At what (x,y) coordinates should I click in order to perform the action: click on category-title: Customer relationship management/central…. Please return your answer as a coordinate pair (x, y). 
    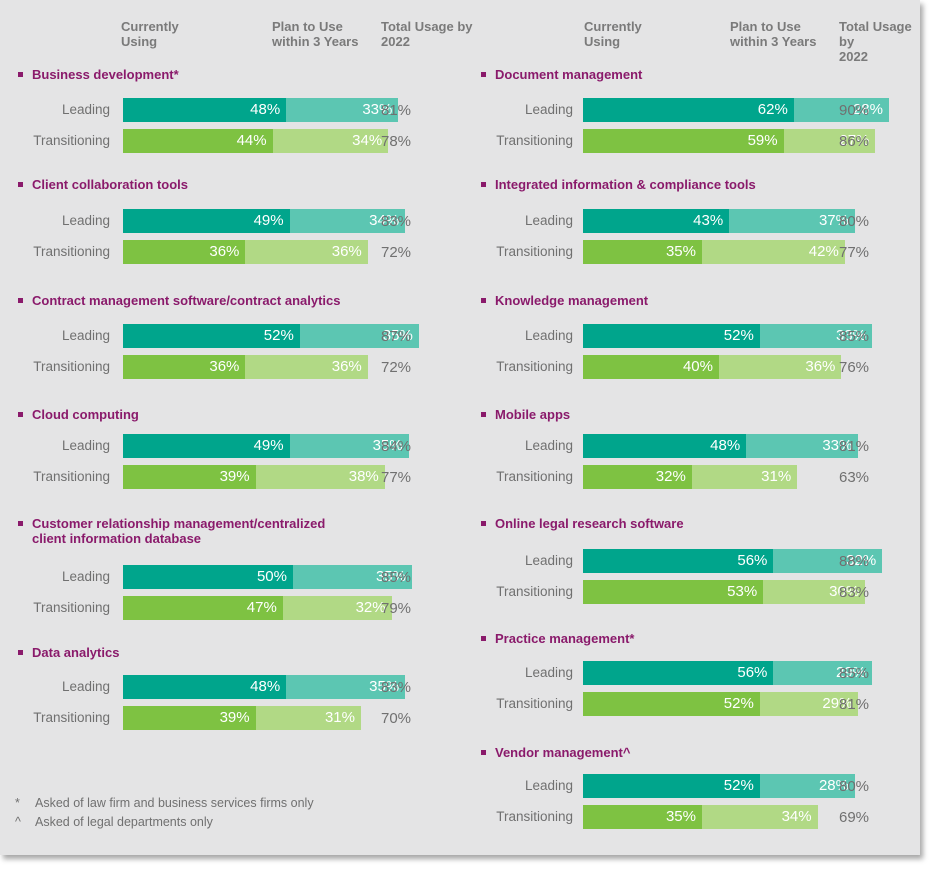
    Looking at the image, I should click on (171, 531).